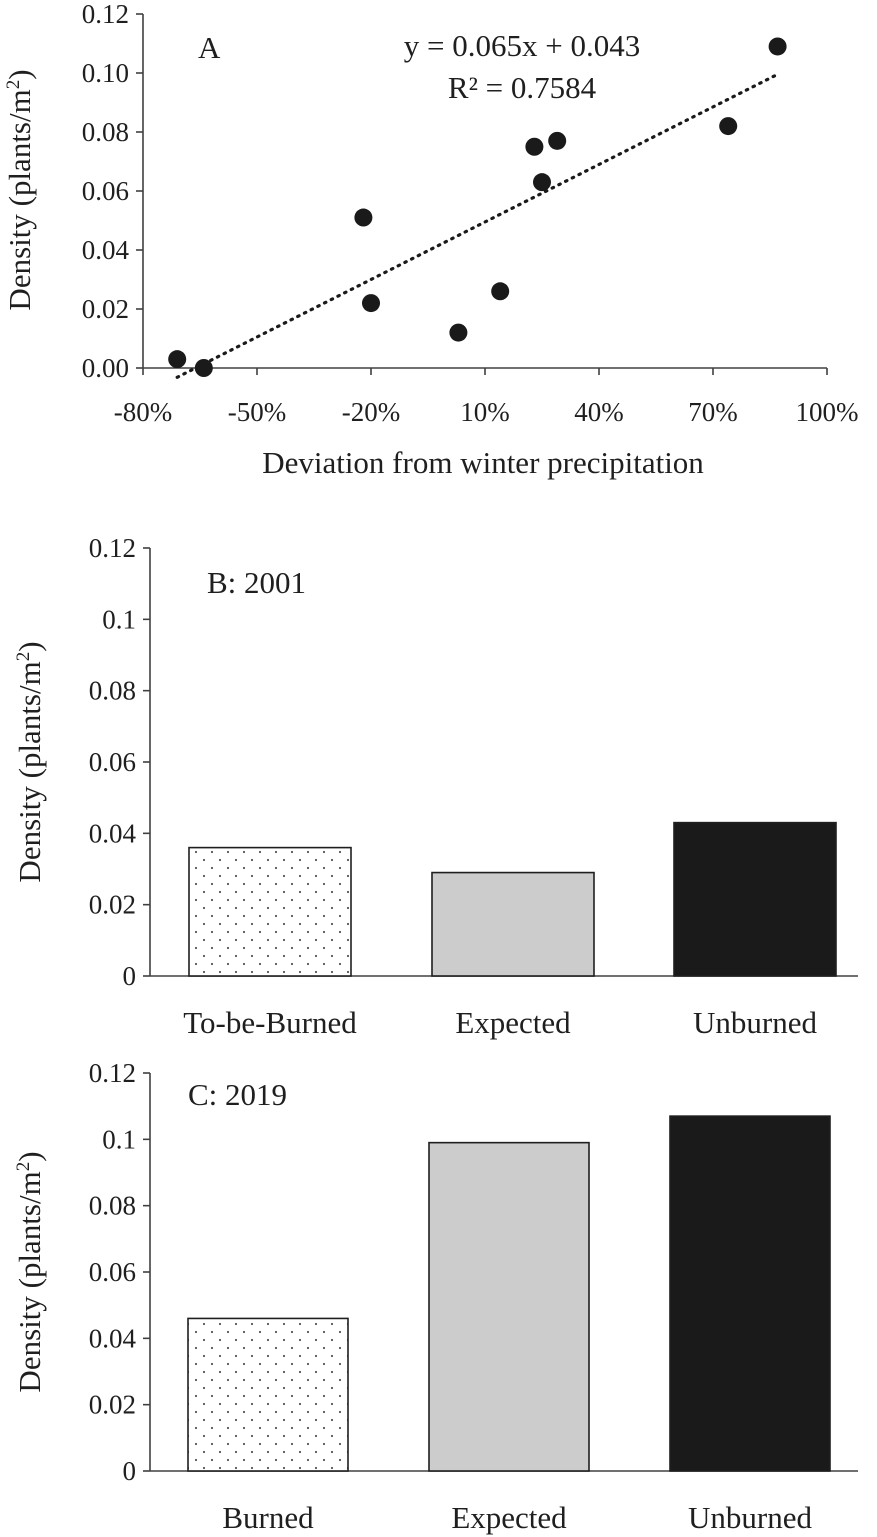  What do you see at coordinates (105, 14) in the screenshot?
I see `panel-a-y-tick-label: 0.12` at bounding box center [105, 14].